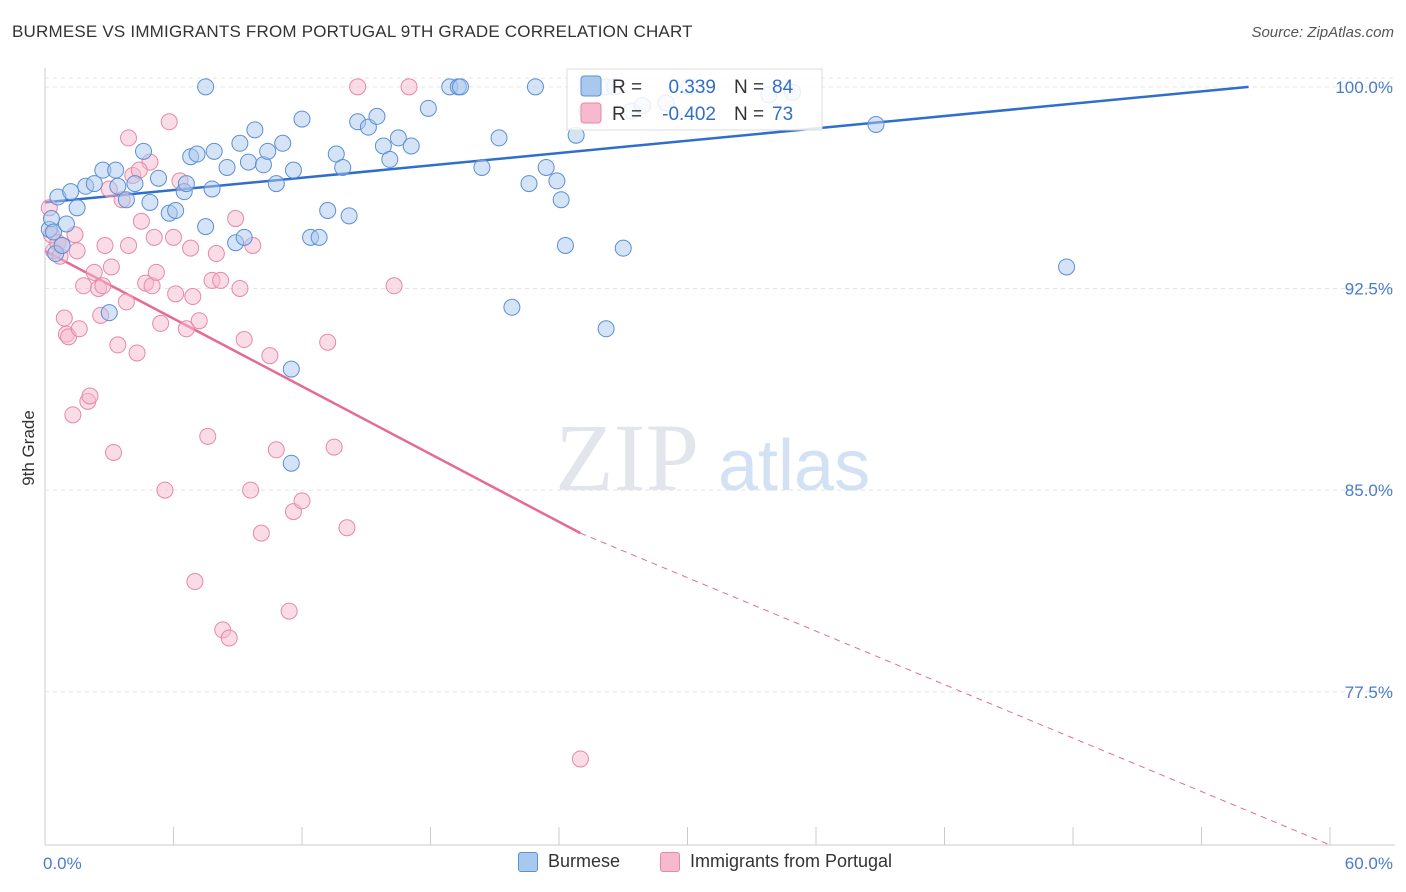 Image resolution: width=1406 pixels, height=892 pixels. What do you see at coordinates (1369, 490) in the screenshot?
I see `y-tick-label-2: 85.0%` at bounding box center [1369, 490].